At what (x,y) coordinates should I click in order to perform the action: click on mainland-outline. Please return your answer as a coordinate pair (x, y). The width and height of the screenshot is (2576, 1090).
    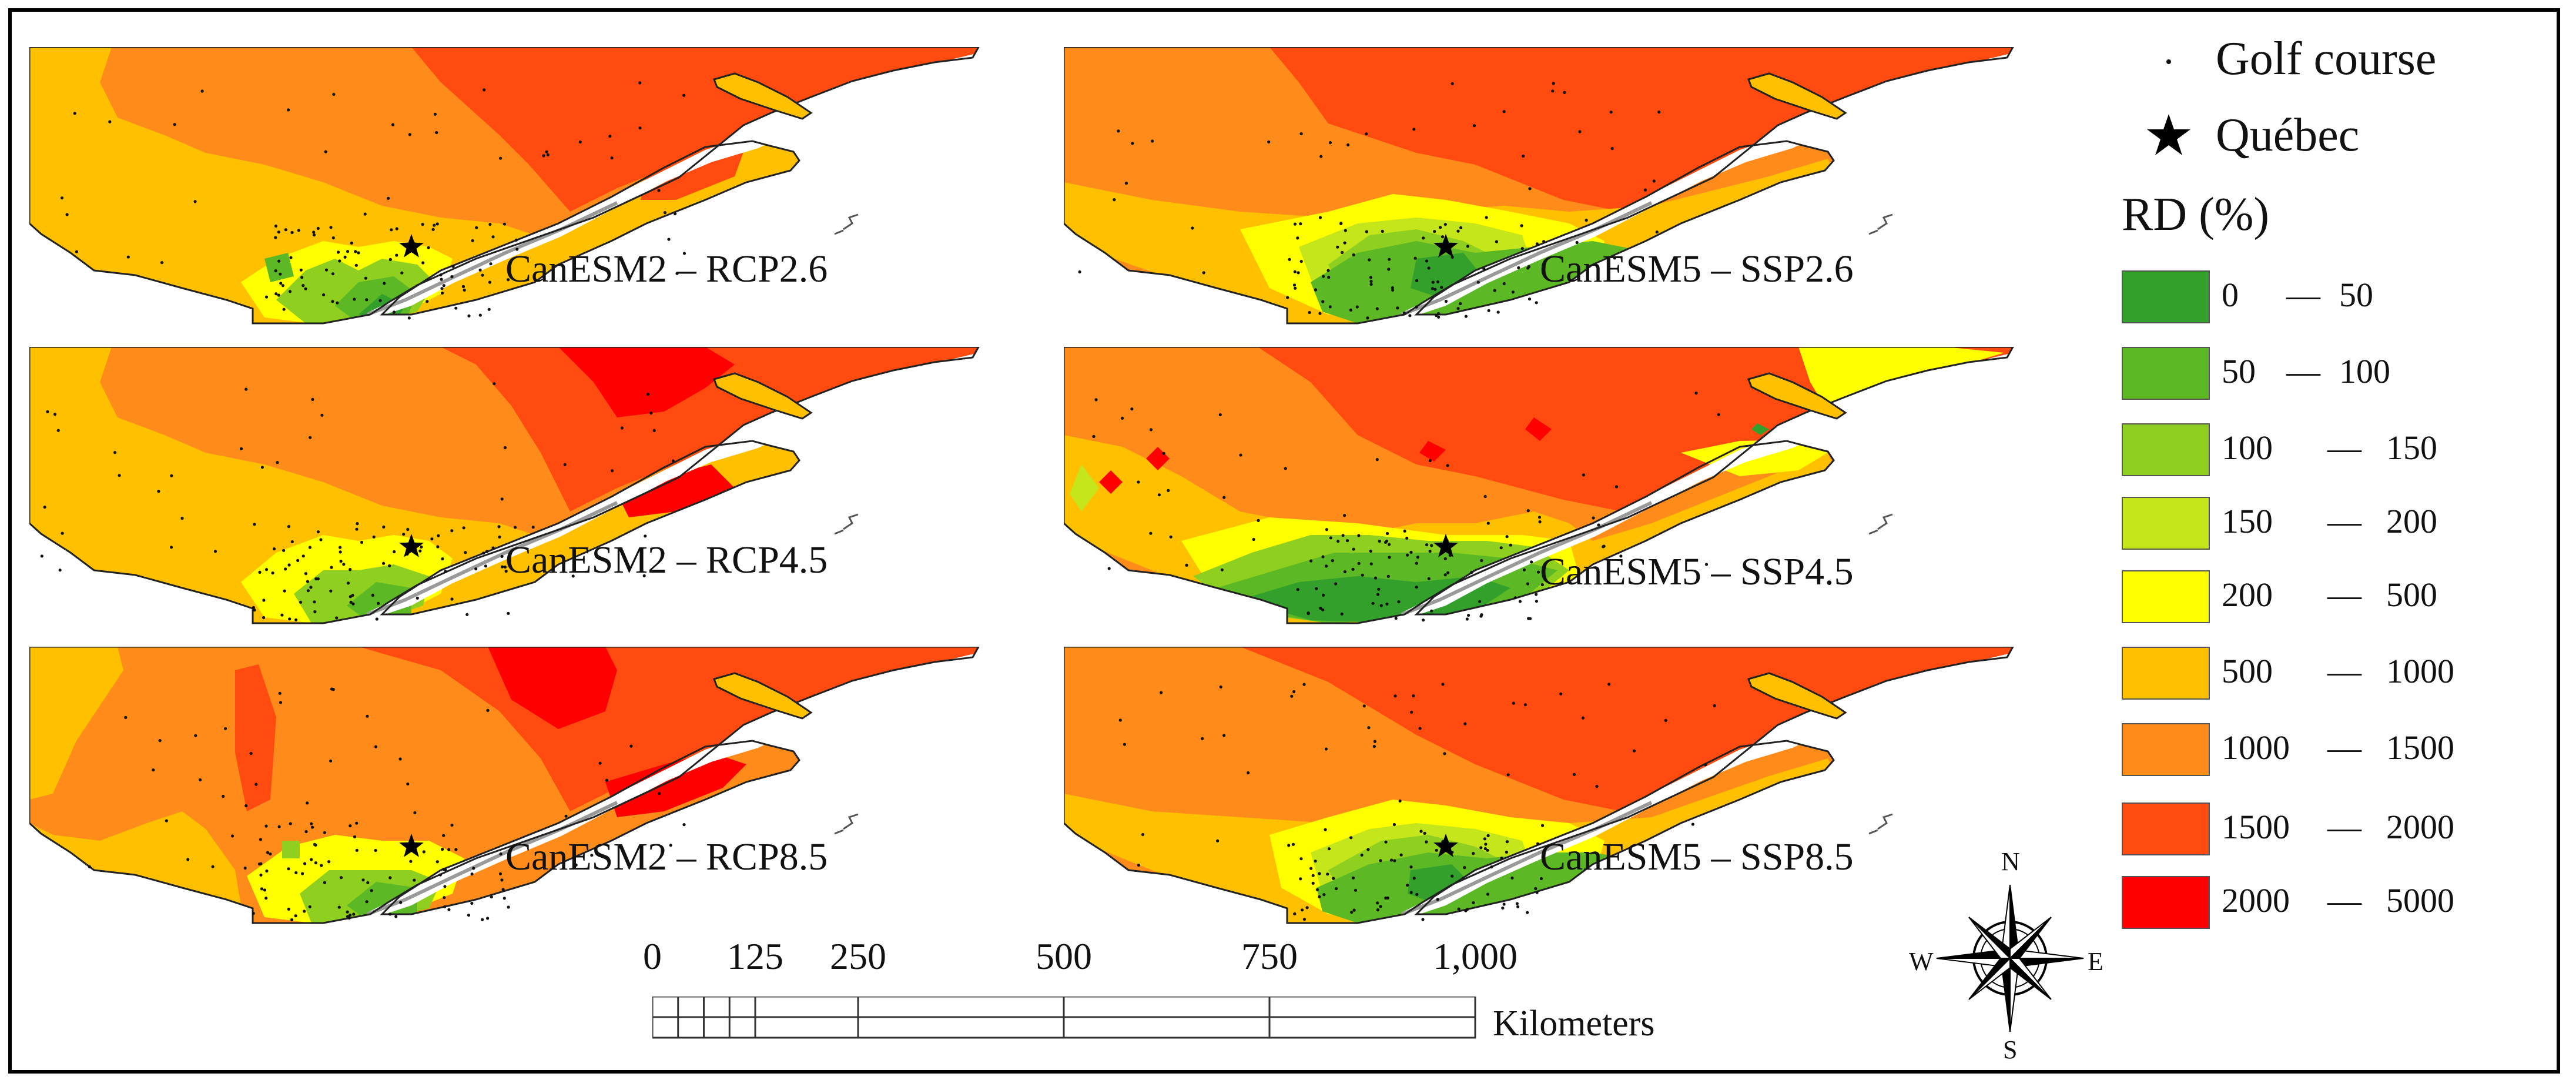
    Looking at the image, I should click on (1539, 485).